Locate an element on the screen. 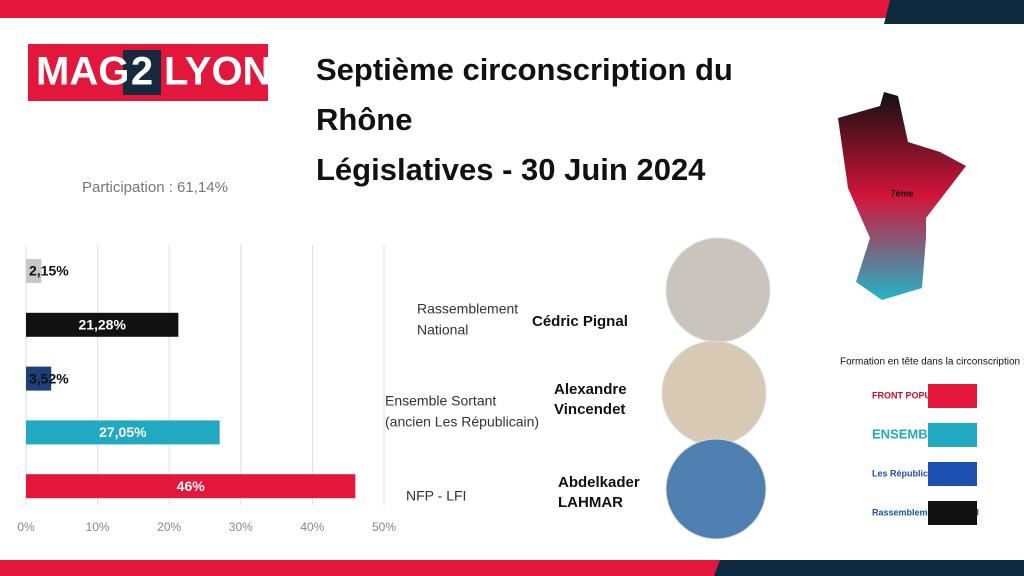  x-tick-label: 40% is located at coordinates (312, 527).